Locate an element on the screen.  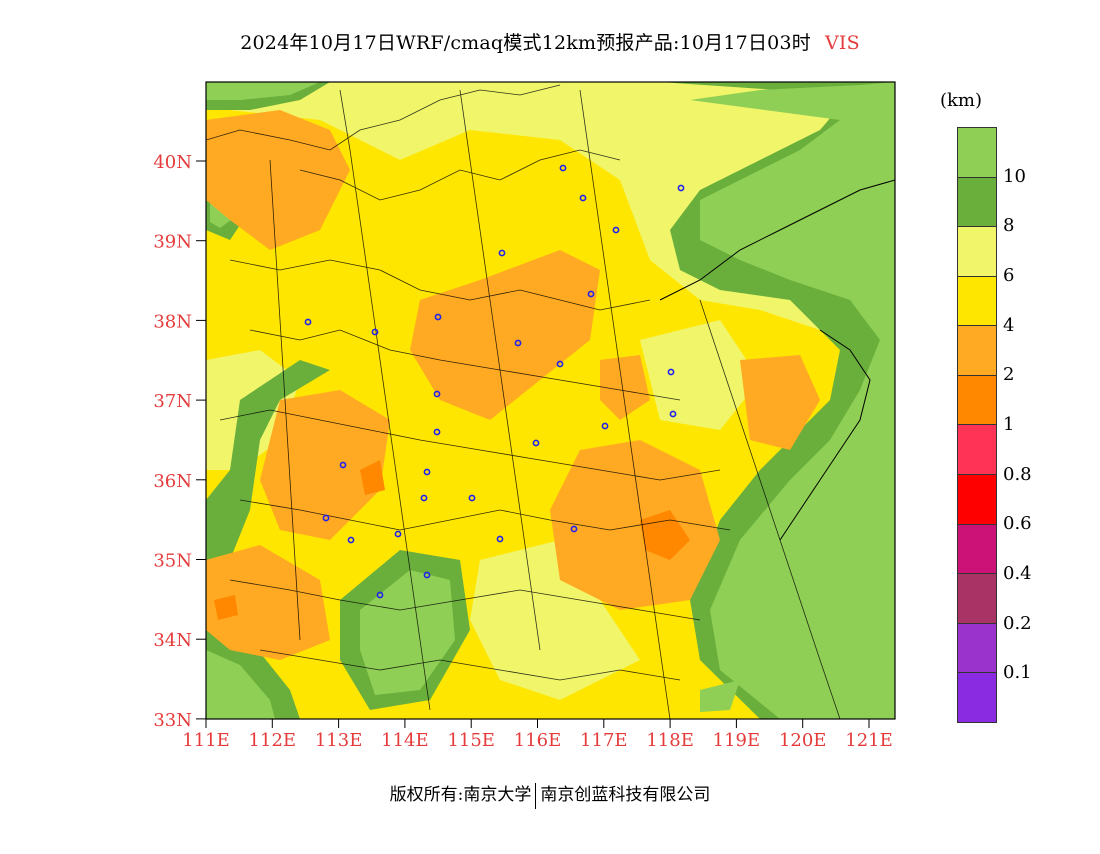
legend-unit: (km) is located at coordinates (961, 100).